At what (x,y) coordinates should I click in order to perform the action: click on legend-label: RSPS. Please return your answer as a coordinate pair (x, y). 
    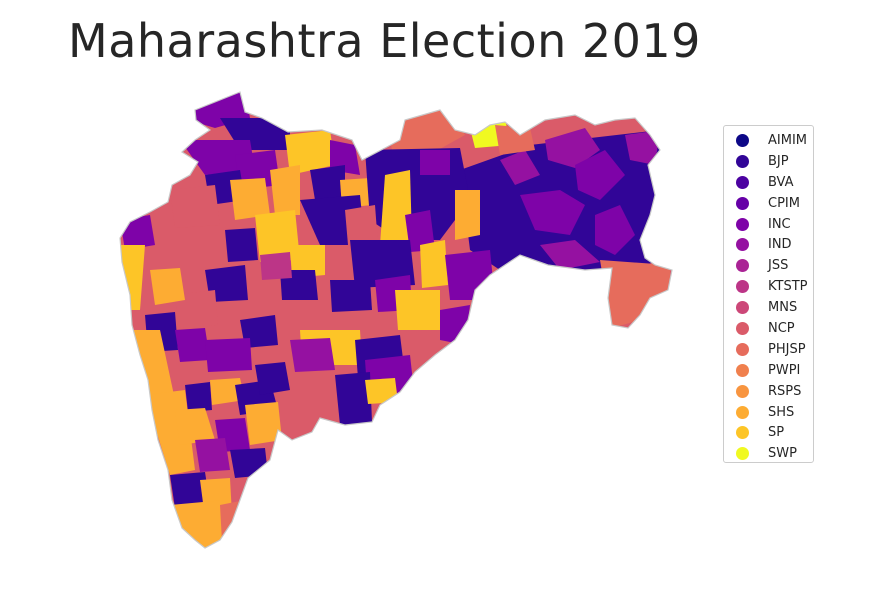
    Looking at the image, I should click on (785, 391).